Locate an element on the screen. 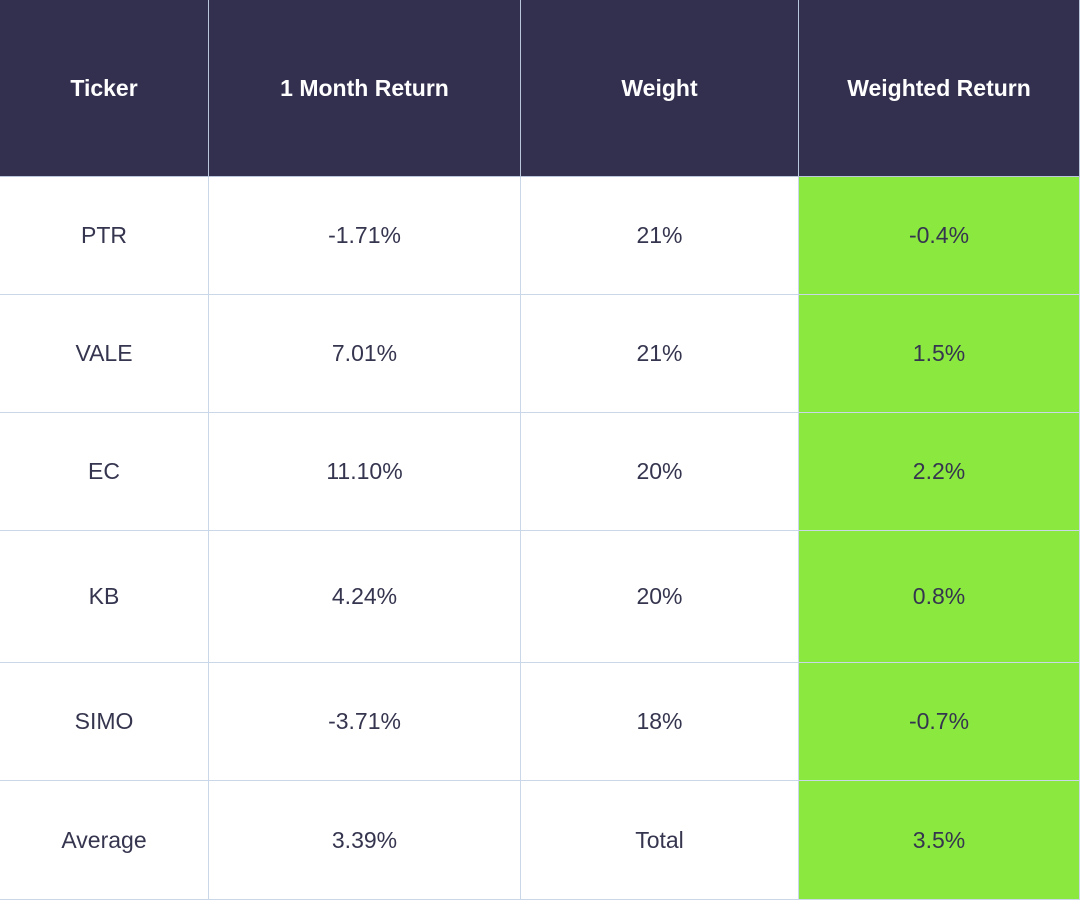 The image size is (1080, 900). table-cell: 18% is located at coordinates (660, 722).